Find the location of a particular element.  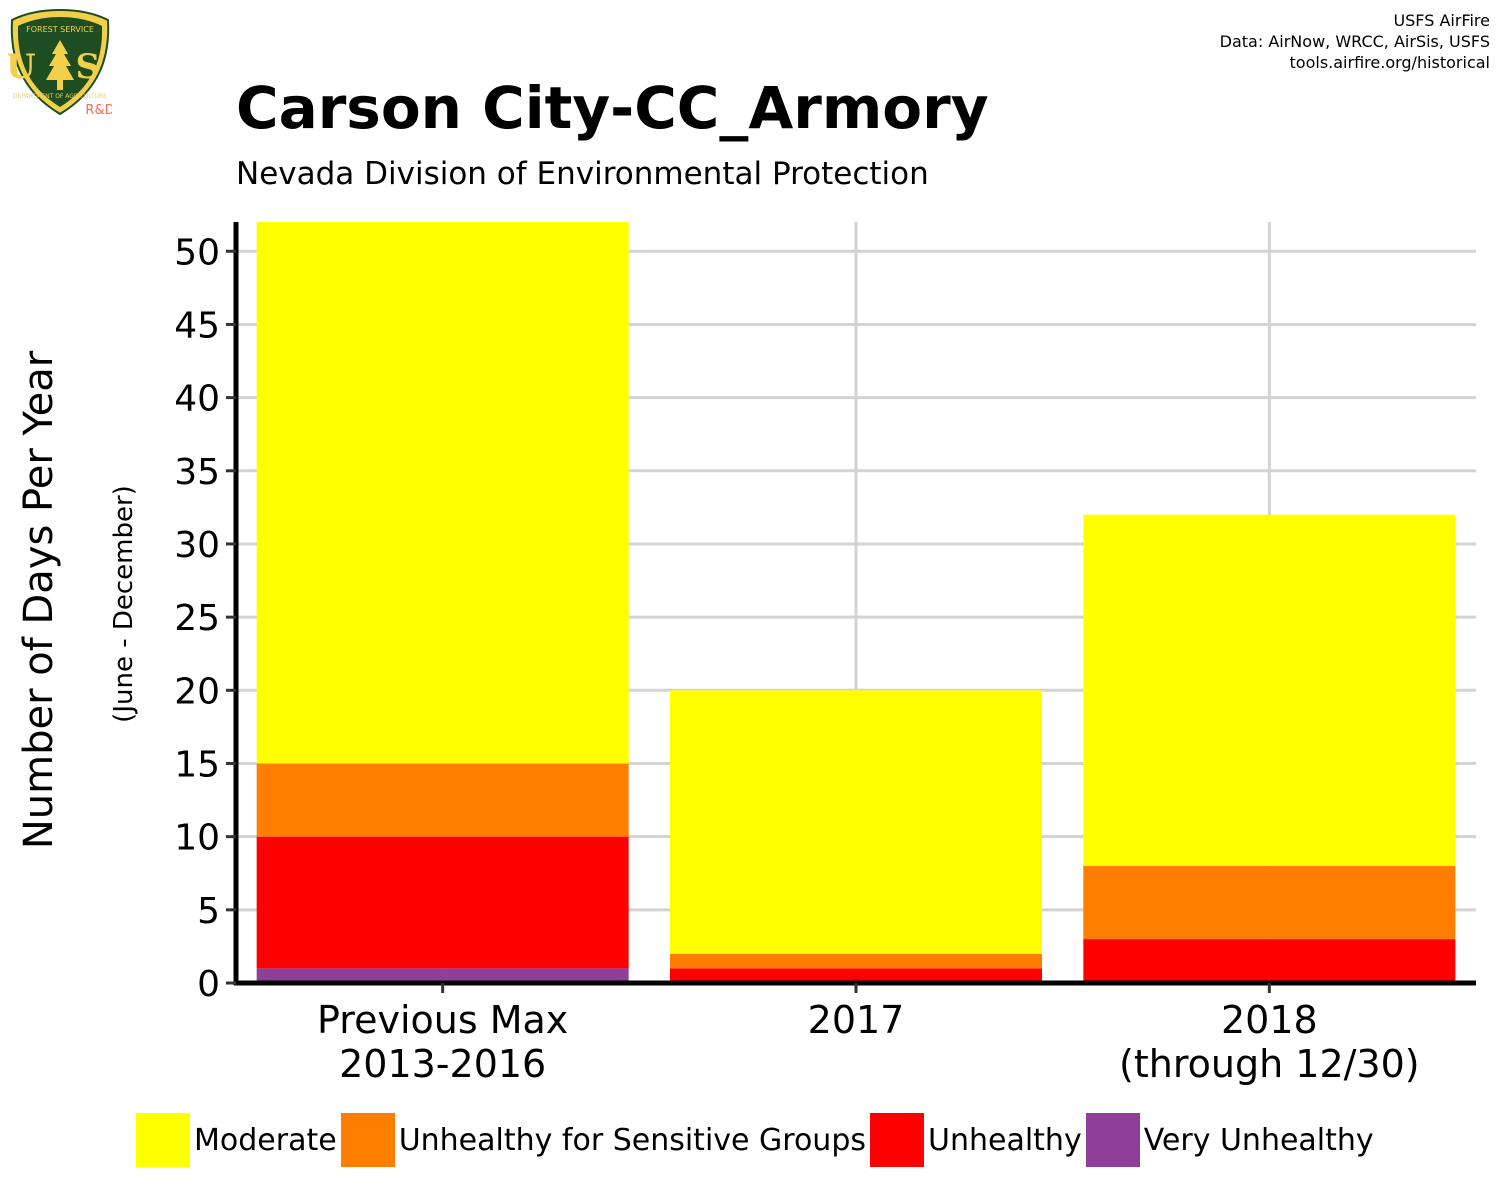

y-axis-sublabel: (June - December) is located at coordinates (124, 604).